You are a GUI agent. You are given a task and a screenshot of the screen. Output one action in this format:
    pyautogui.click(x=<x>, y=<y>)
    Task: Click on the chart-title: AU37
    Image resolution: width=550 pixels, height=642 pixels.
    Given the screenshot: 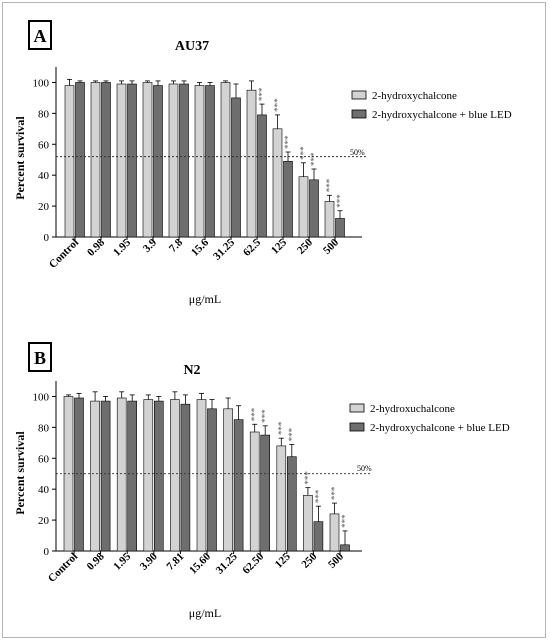 What is the action you would take?
    pyautogui.click(x=192, y=46)
    